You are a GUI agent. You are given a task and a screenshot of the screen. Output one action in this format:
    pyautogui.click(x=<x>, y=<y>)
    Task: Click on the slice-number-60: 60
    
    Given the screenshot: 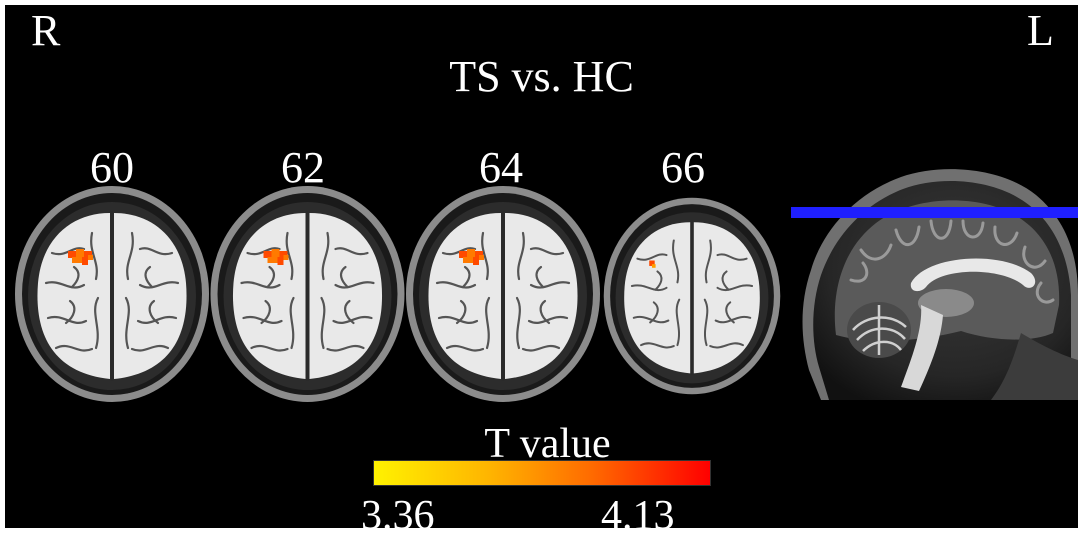 What is the action you would take?
    pyautogui.click(x=112, y=167)
    